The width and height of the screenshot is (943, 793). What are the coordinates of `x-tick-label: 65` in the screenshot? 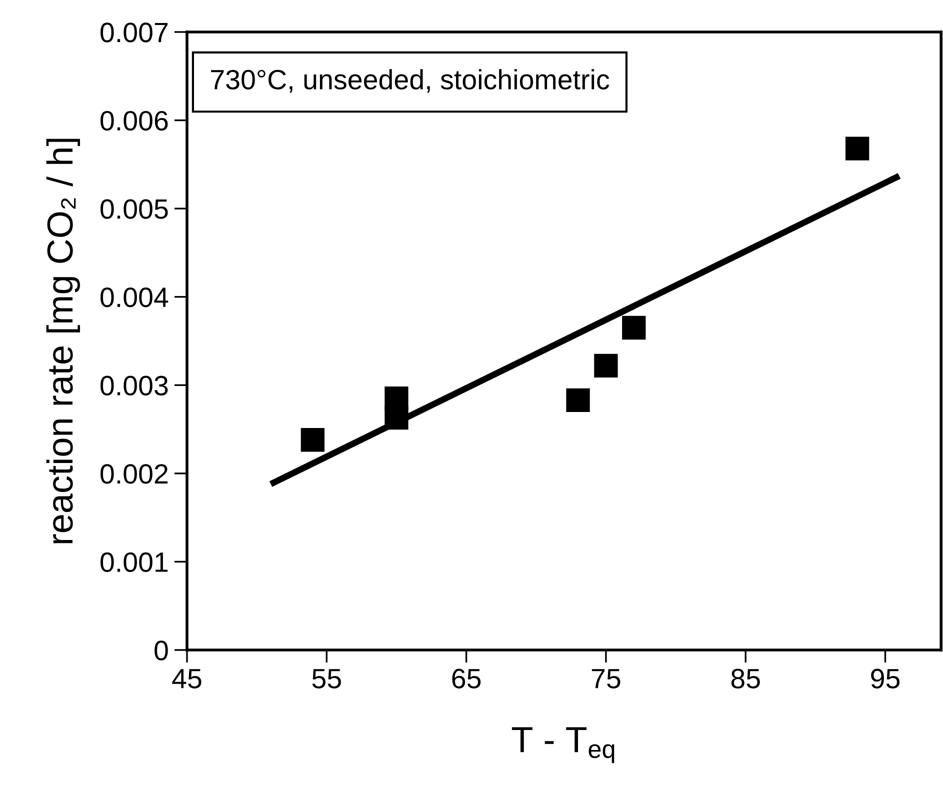 It's located at (466, 678).